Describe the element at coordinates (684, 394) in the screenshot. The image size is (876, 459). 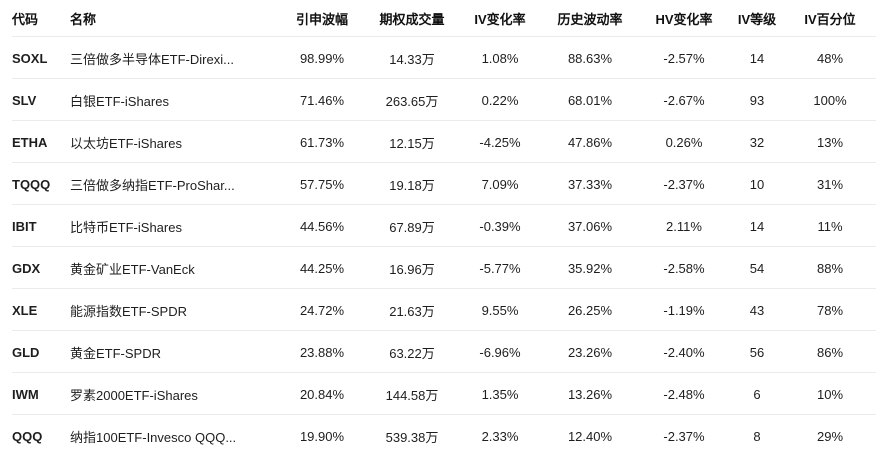
I see `cell-hv-change: -2.48%` at that location.